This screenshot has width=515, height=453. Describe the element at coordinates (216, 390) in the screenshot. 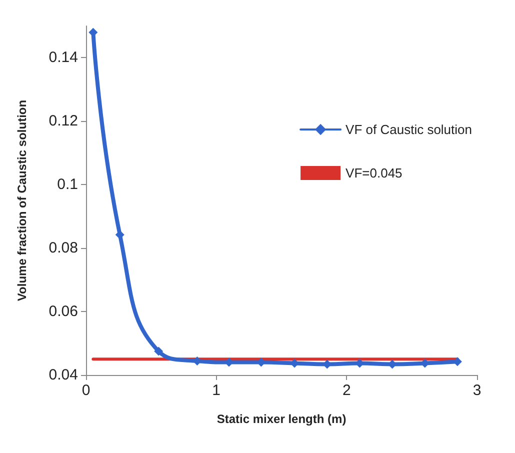

I see `x-tick-label: 1` at that location.